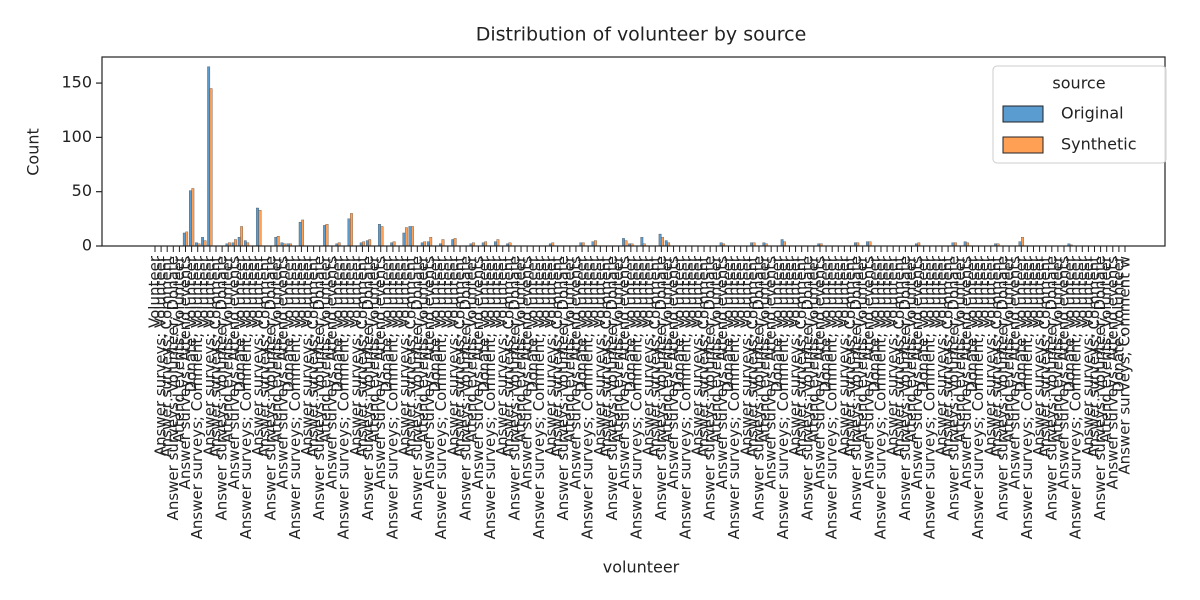 This screenshot has width=1200, height=600. I want to click on legend: source Original Synthetic, so click(1079, 114).